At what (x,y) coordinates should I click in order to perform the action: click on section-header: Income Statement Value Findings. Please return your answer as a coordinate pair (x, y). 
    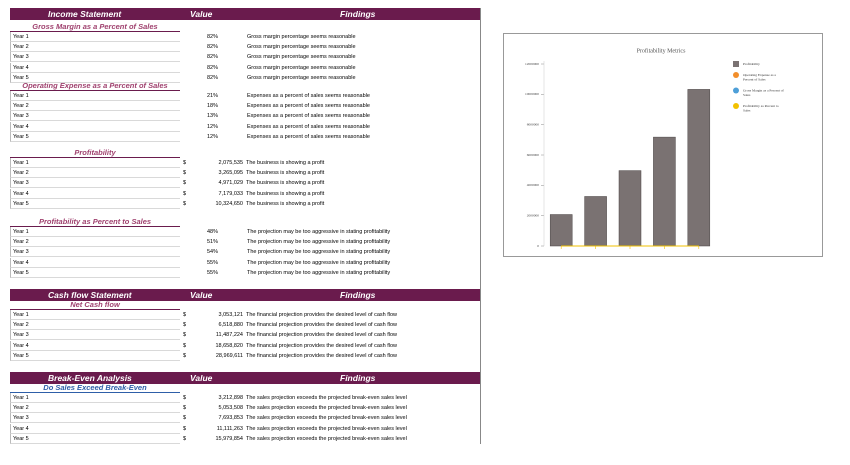
    Looking at the image, I should click on (245, 14).